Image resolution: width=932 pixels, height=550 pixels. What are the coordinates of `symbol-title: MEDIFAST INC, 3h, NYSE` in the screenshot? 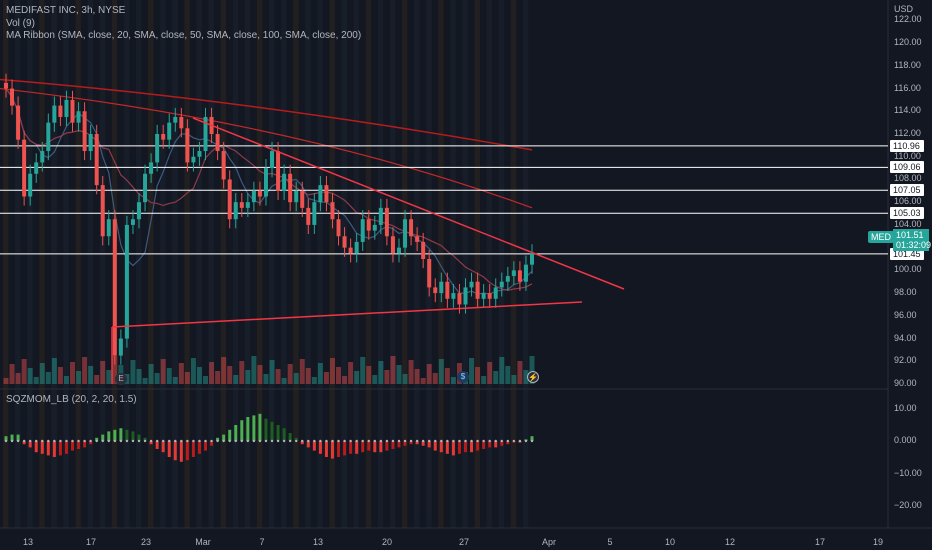 It's located at (66, 10).